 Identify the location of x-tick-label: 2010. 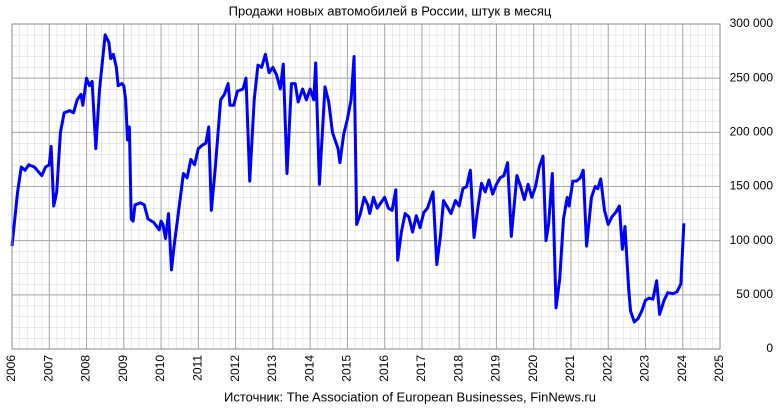
(160, 368).